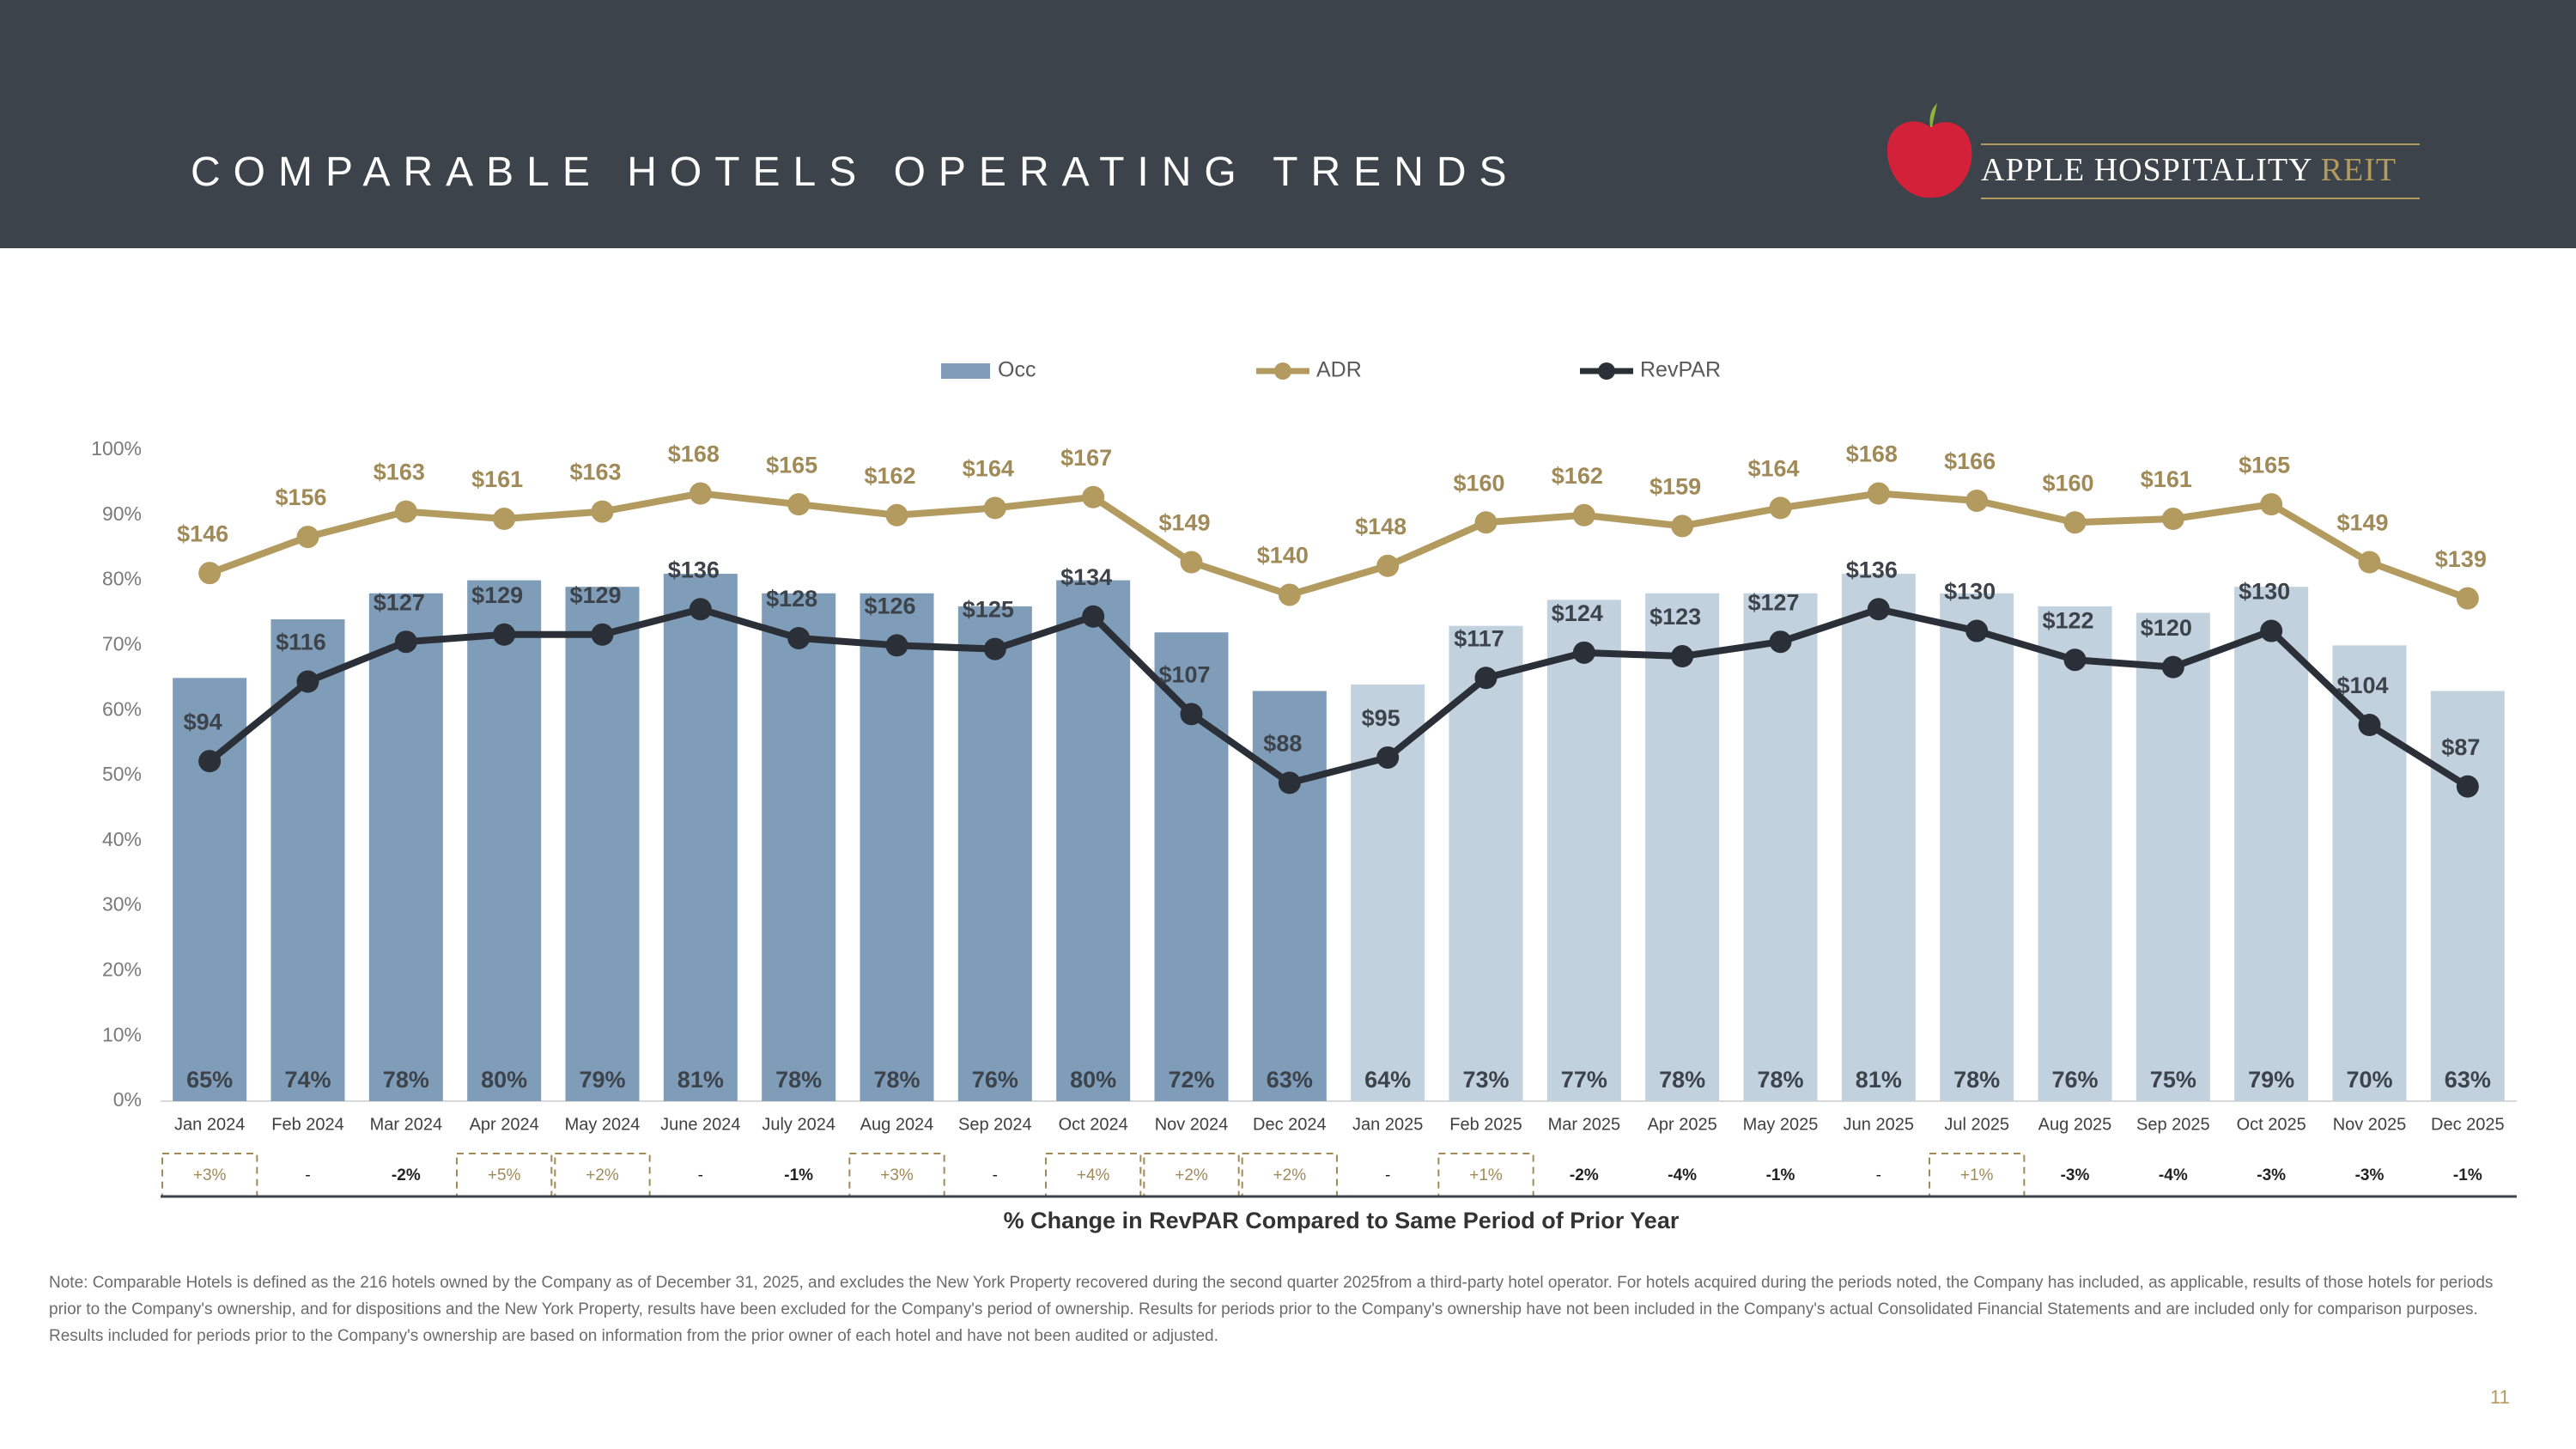 This screenshot has width=2576, height=1449. Describe the element at coordinates (407, 1124) in the screenshot. I see `x-tick-label: Mar 2024` at that location.